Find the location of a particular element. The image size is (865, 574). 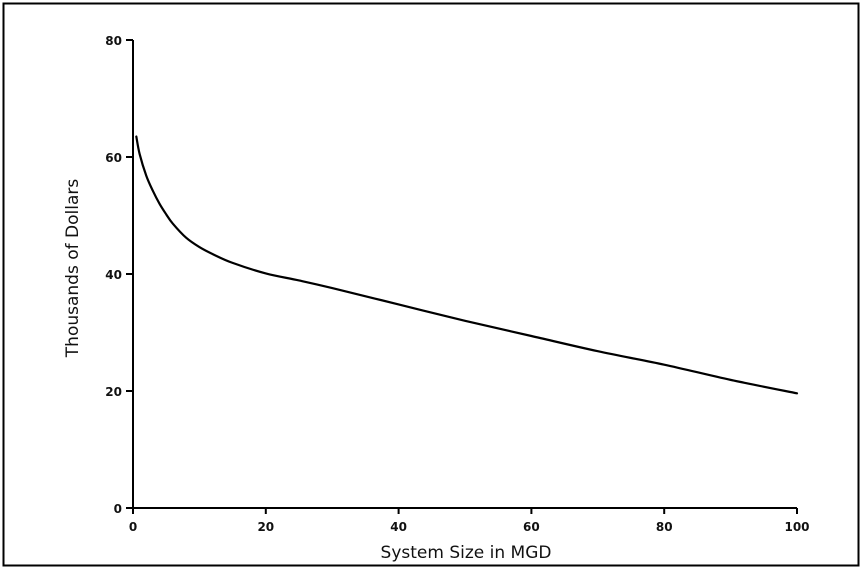

y-tick-label: 0 is located at coordinates (118, 509).